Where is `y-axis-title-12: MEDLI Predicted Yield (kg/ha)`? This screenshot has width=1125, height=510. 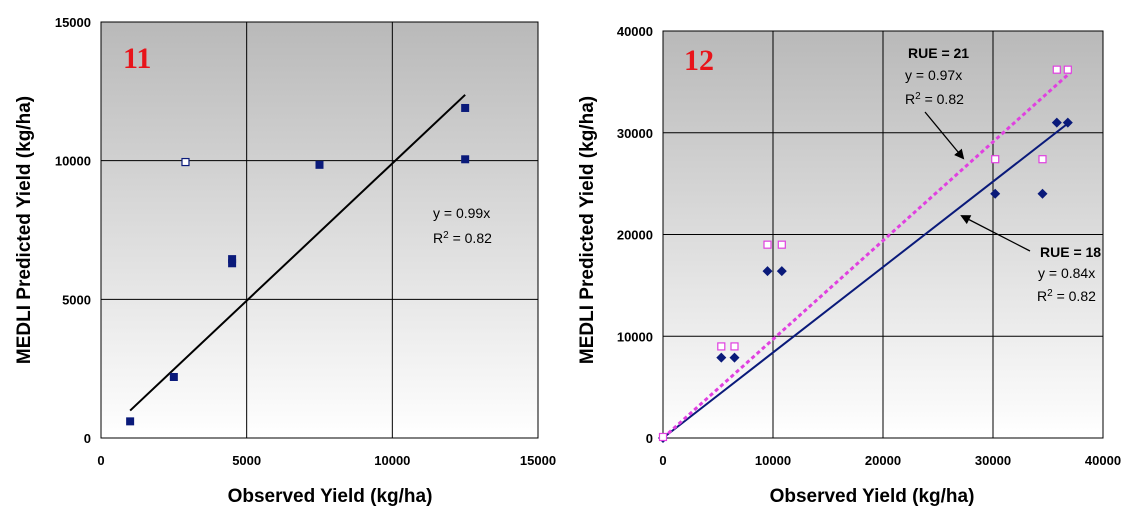
y-axis-title-12: MEDLI Predicted Yield (kg/ha) is located at coordinates (587, 230).